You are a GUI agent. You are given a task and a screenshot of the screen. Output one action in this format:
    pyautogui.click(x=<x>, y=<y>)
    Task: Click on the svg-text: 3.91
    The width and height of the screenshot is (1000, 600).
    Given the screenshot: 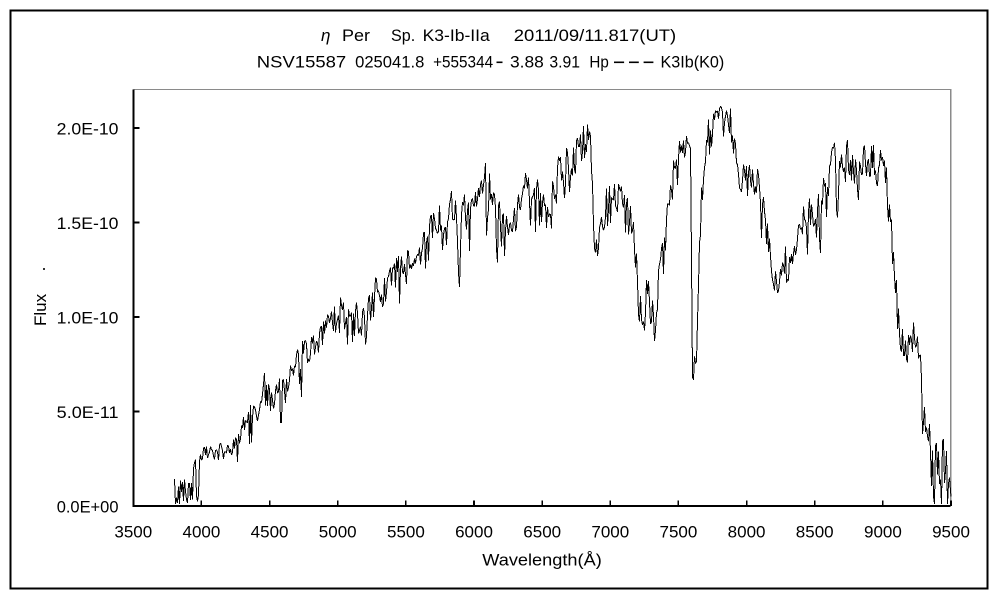 What is the action you would take?
    pyautogui.click(x=564, y=62)
    